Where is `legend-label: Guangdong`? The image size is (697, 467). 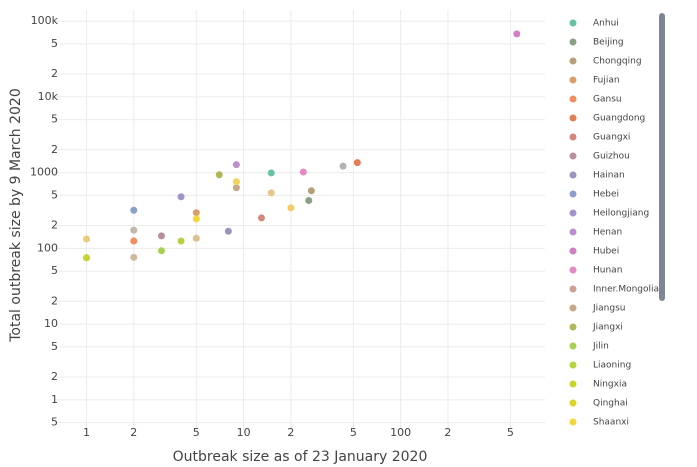
legend-label: Guangdong is located at coordinates (619, 119).